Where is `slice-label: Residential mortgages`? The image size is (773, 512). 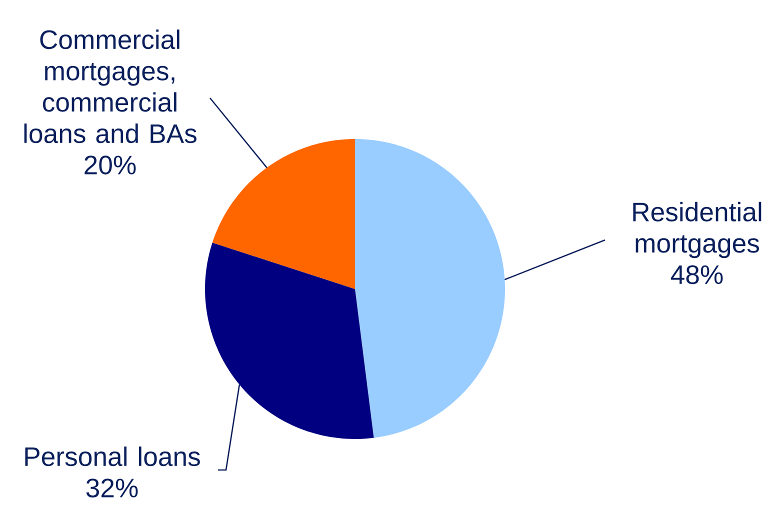
slice-label: Residential mortgages is located at coordinates (697, 230).